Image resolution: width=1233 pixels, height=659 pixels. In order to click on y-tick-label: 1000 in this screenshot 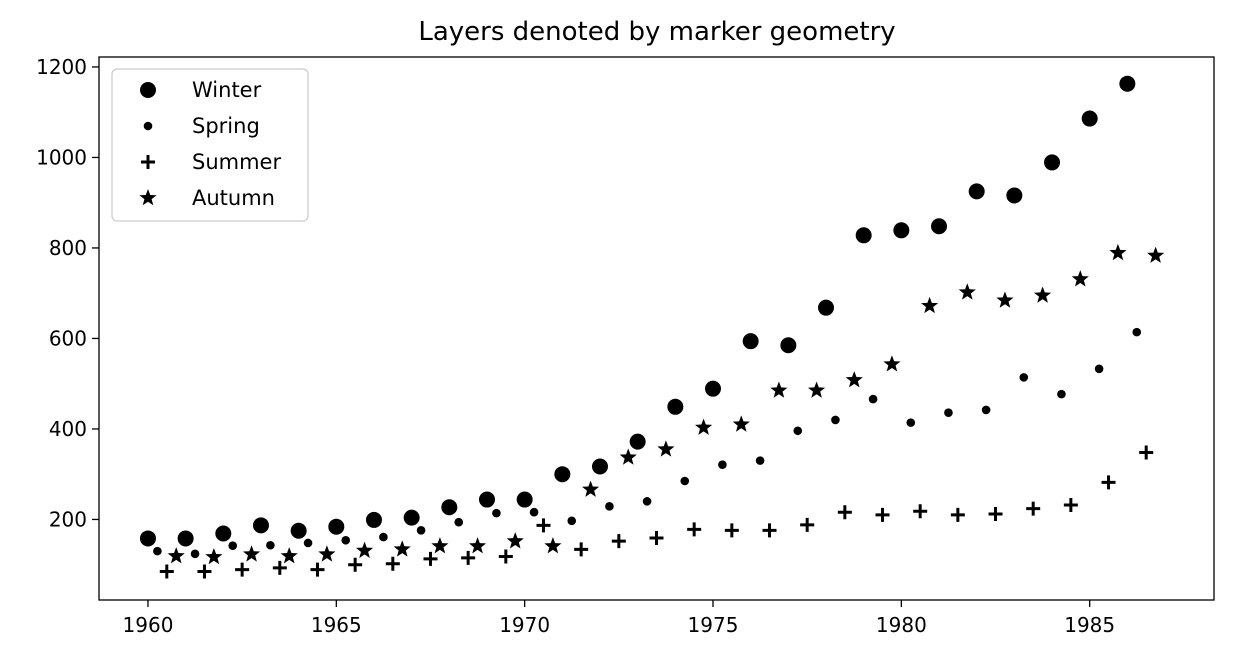, I will do `click(61, 157)`.